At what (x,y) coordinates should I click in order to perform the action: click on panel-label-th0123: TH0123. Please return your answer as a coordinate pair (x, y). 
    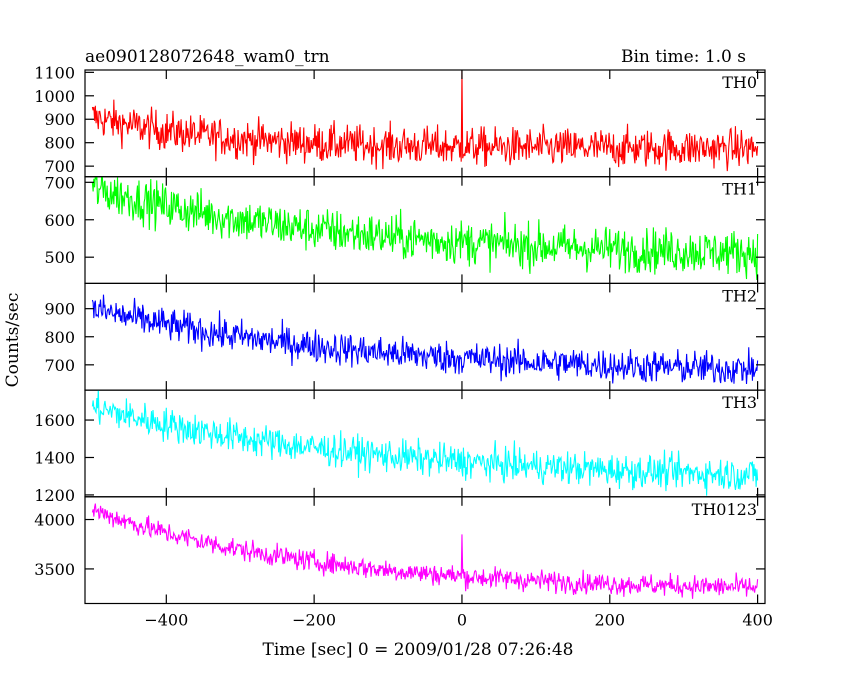
    Looking at the image, I should click on (724, 509).